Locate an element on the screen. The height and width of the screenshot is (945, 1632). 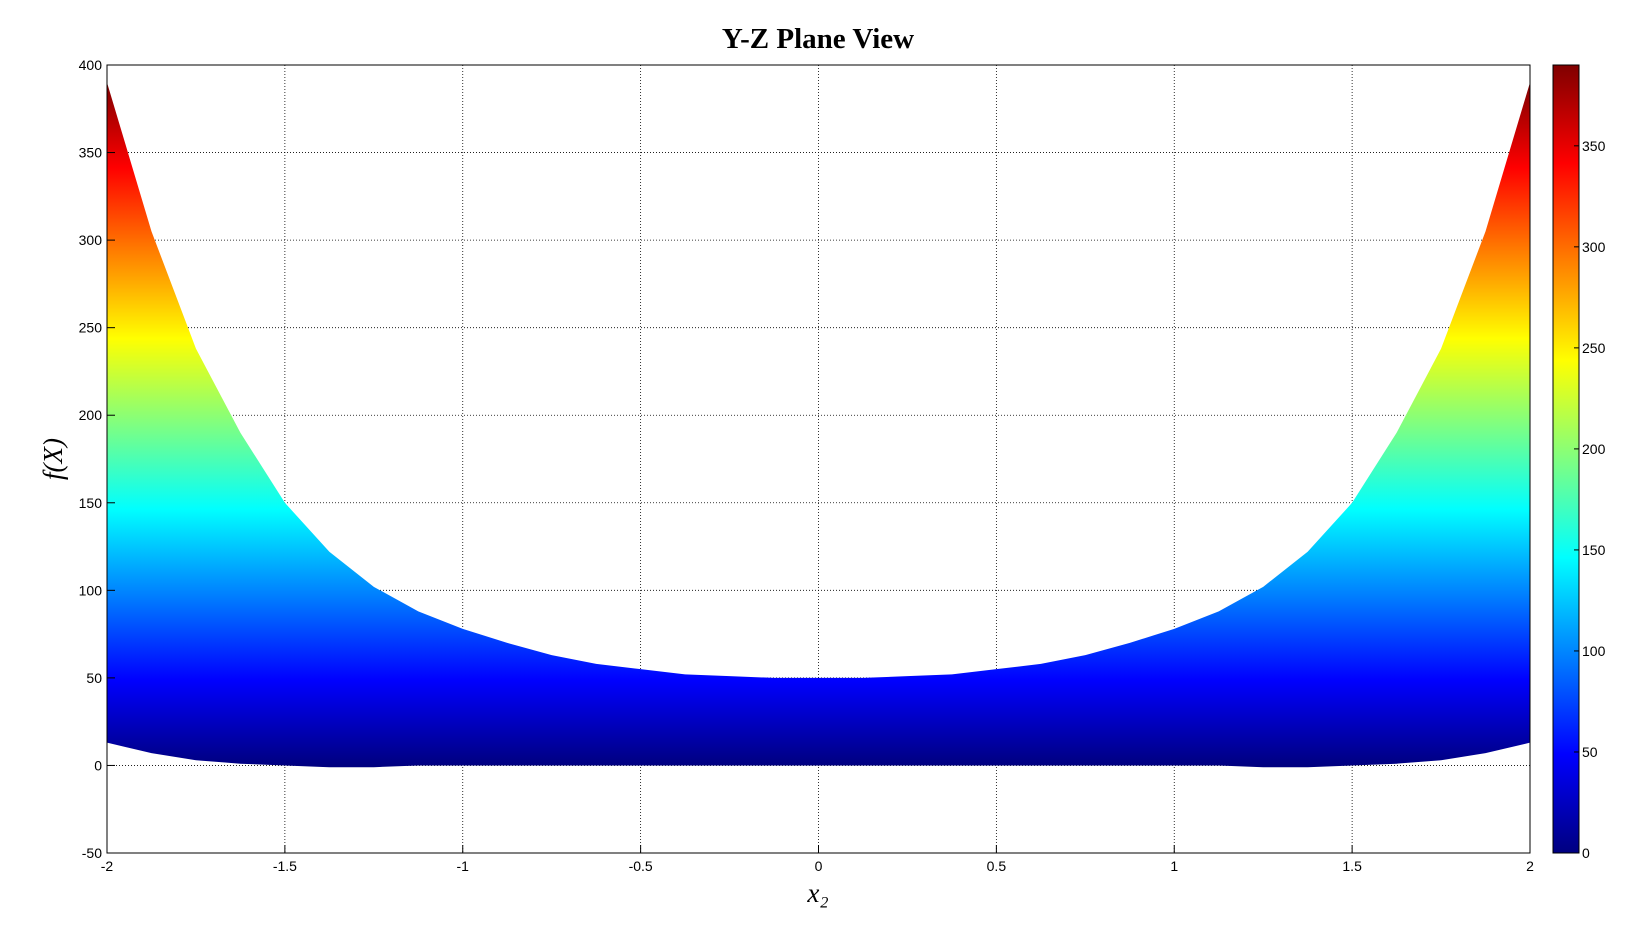
colorbar-tick-label: 100 is located at coordinates (1594, 651).